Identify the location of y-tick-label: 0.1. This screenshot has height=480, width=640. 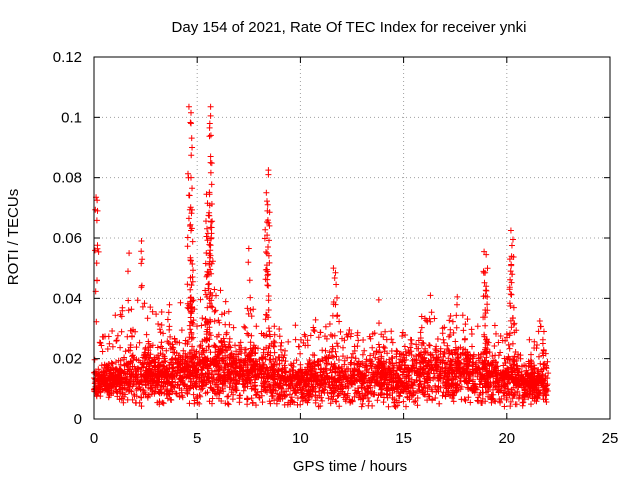
(71, 117).